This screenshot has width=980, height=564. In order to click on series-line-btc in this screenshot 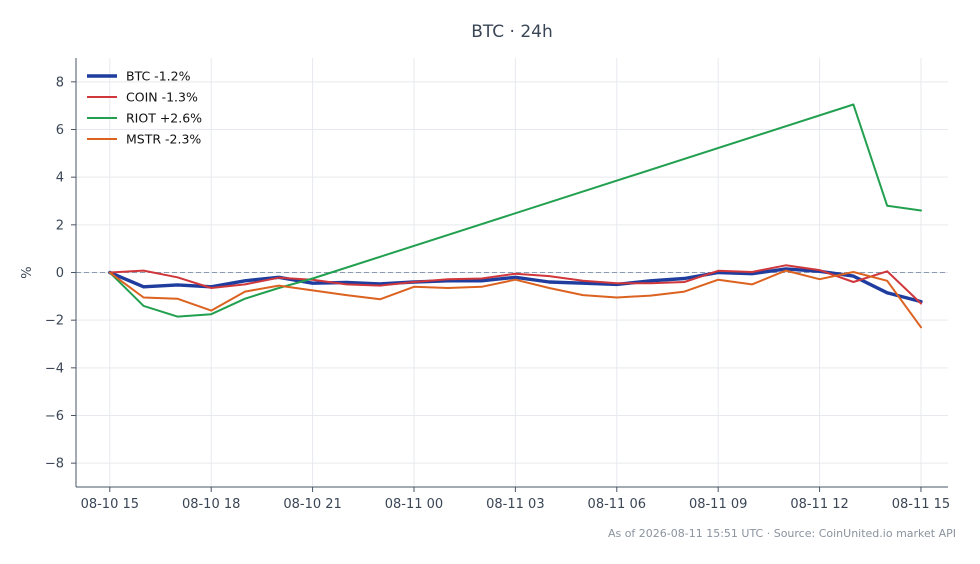, I will do `click(515, 285)`.